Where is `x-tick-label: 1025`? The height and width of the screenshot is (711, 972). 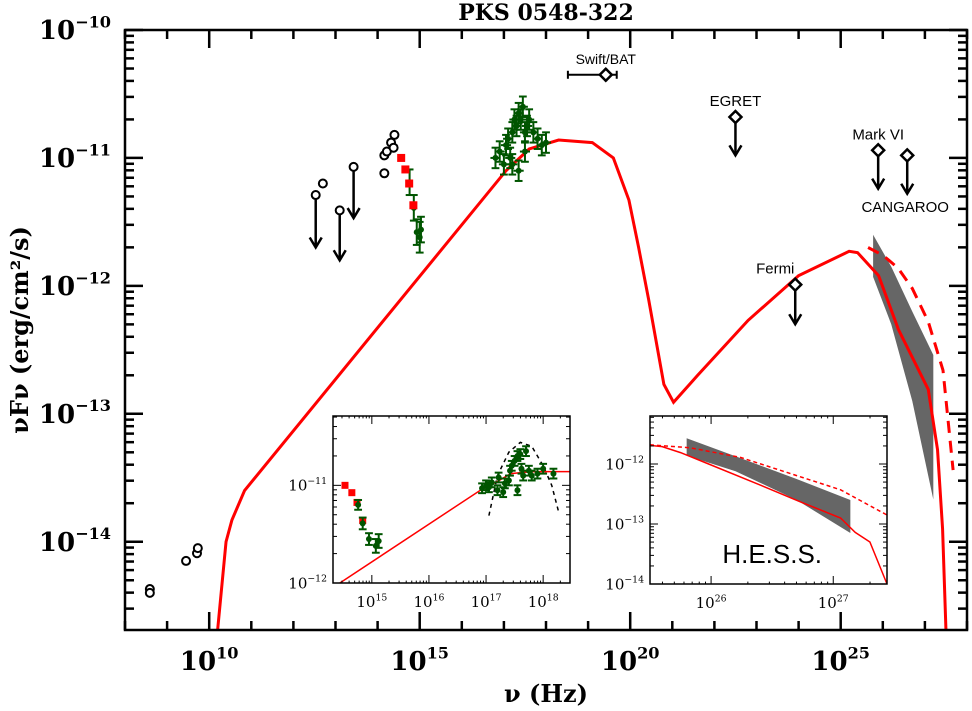 x-tick-label: 1025 is located at coordinates (840, 660).